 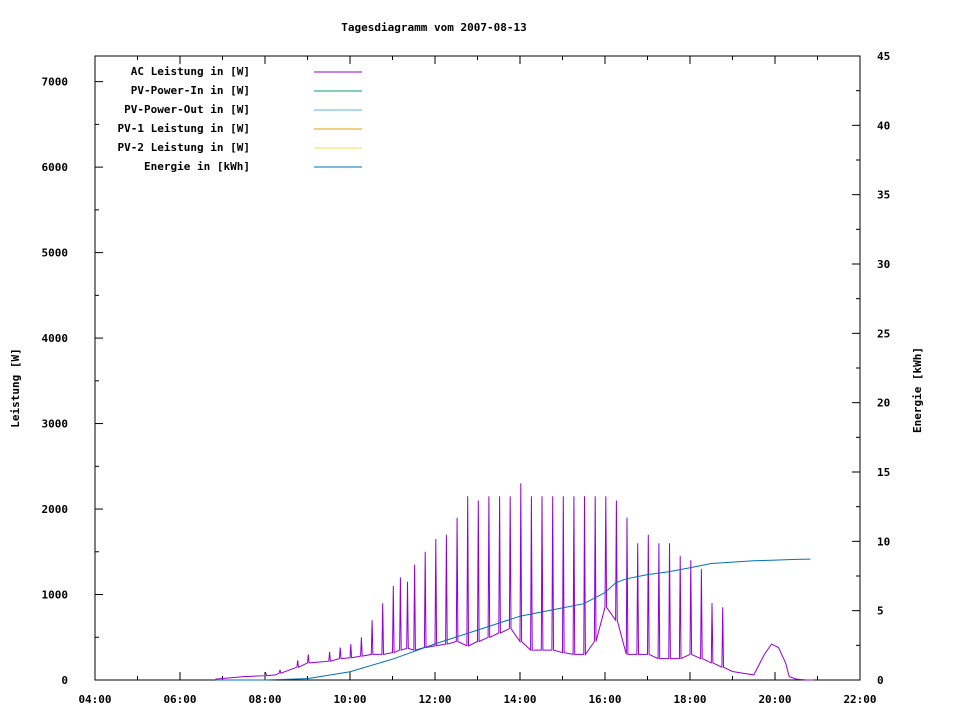 I want to click on y-tick-label: 4000, so click(x=55, y=338).